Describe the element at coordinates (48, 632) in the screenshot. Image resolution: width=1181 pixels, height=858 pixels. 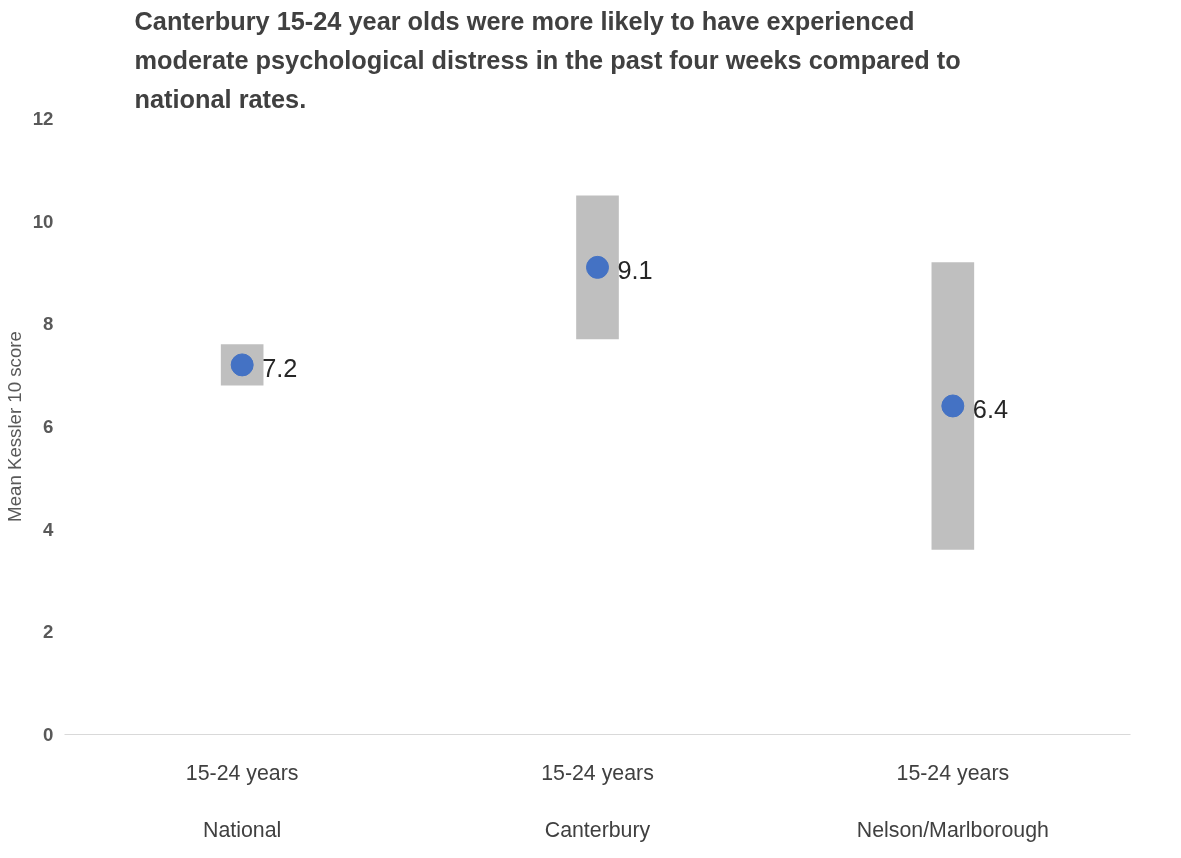
I see `y-tick-label: 2` at that location.